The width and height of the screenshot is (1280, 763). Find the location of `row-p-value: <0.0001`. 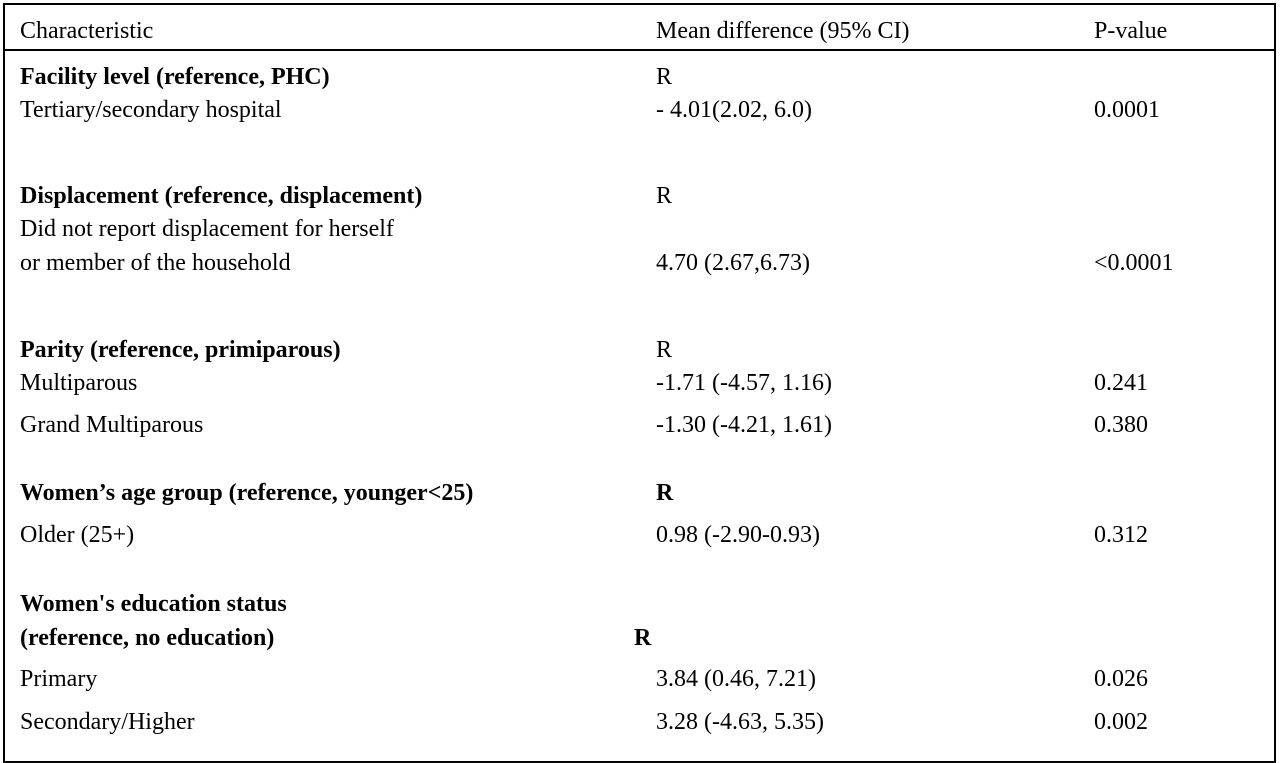

row-p-value: <0.0001 is located at coordinates (1134, 263).